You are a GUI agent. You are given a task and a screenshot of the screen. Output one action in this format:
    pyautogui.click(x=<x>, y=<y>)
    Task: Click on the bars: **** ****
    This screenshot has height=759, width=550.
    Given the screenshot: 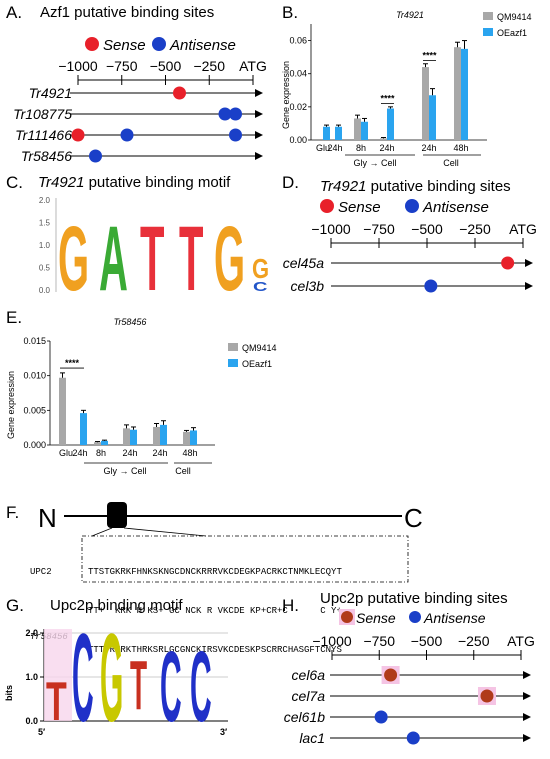 What is the action you would take?
    pyautogui.click(x=395, y=90)
    